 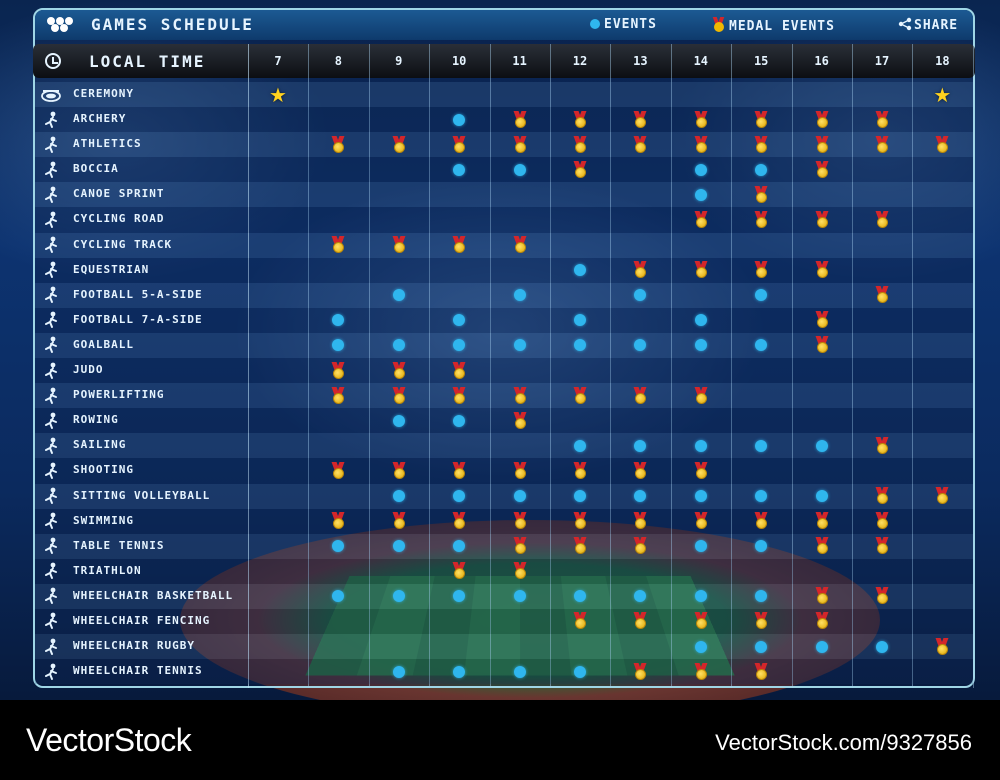 I want to click on share-button: SHARE, so click(x=928, y=25).